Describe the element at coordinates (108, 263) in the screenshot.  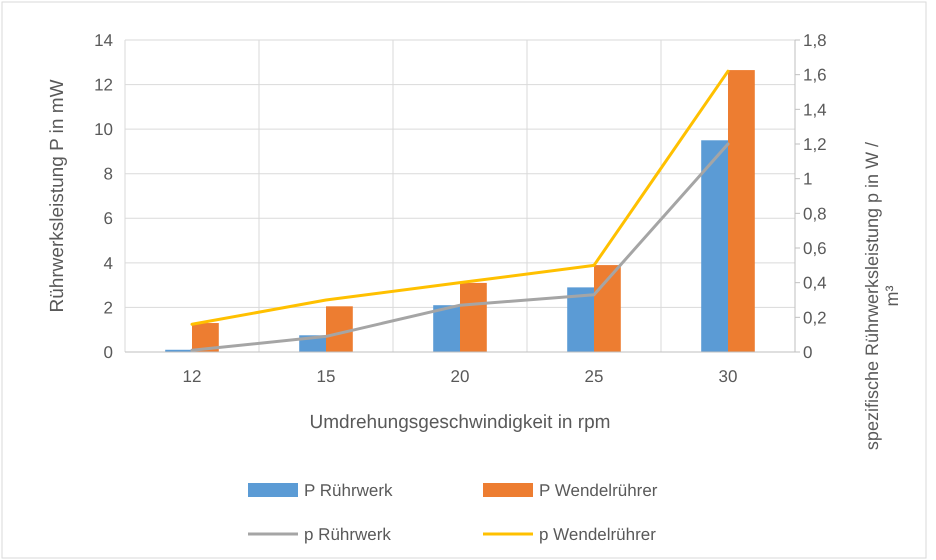
I see `y-tick-label: 4` at that location.